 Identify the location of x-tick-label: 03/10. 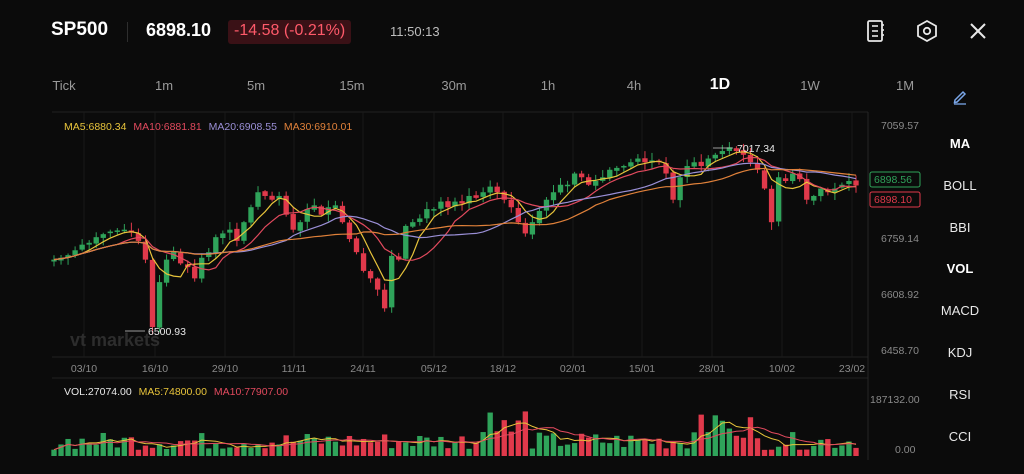
(84, 369).